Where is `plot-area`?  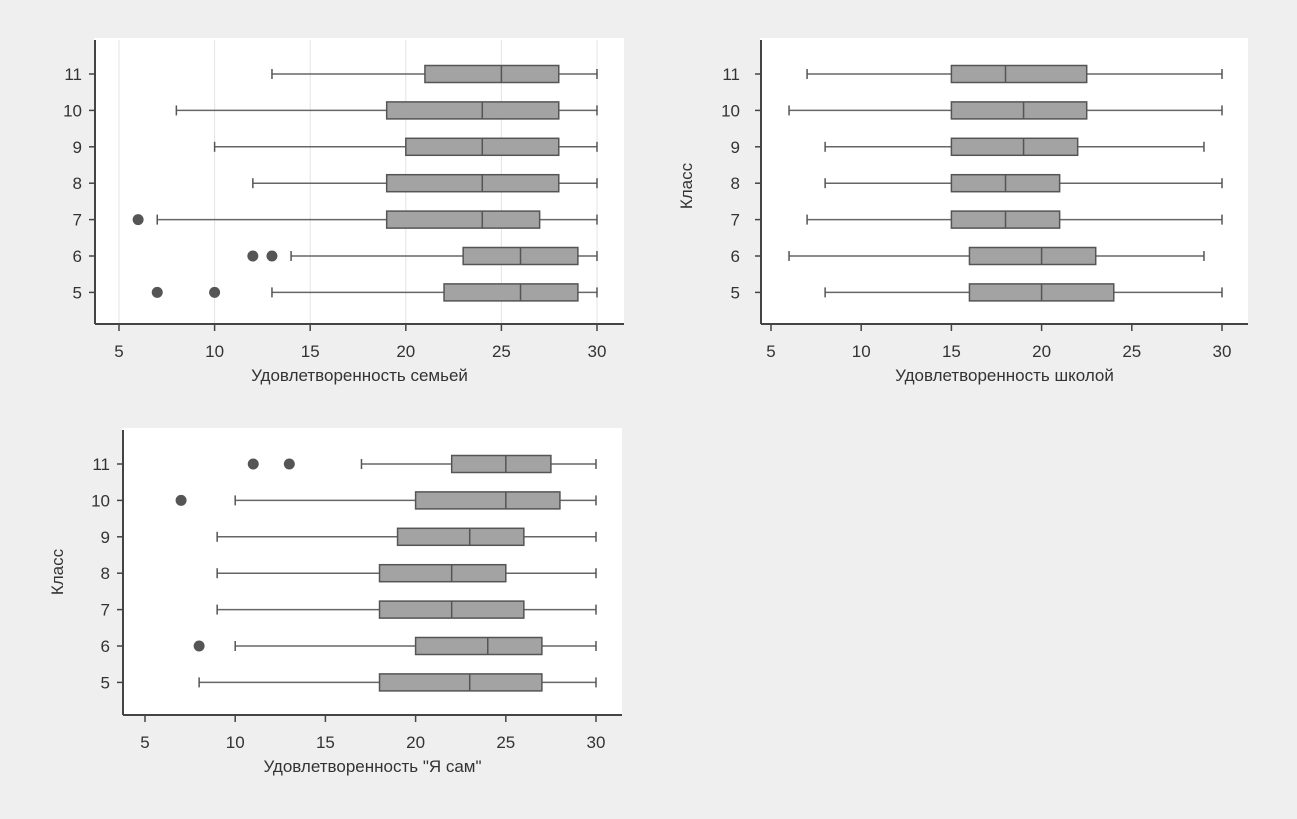
plot-area is located at coordinates (372, 571).